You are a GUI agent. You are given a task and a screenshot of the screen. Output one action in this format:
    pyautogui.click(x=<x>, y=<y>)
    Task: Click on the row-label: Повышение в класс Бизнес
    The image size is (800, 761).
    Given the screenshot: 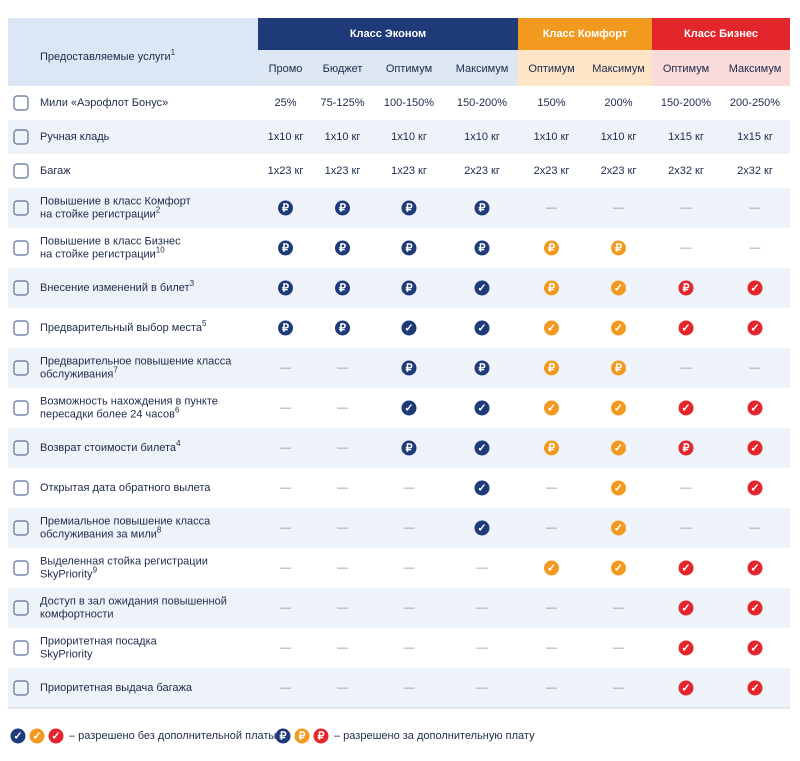 What is the action you would take?
    pyautogui.click(x=110, y=241)
    